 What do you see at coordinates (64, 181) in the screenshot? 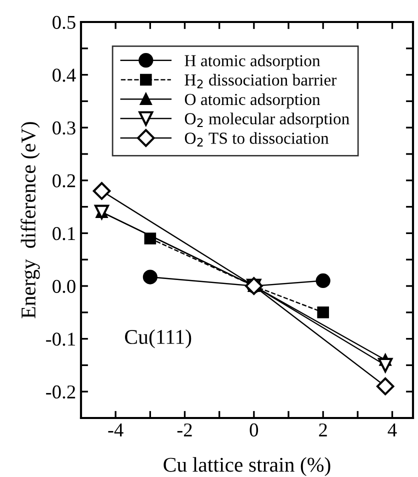
I see `y-tick-label: 0.2` at bounding box center [64, 181].